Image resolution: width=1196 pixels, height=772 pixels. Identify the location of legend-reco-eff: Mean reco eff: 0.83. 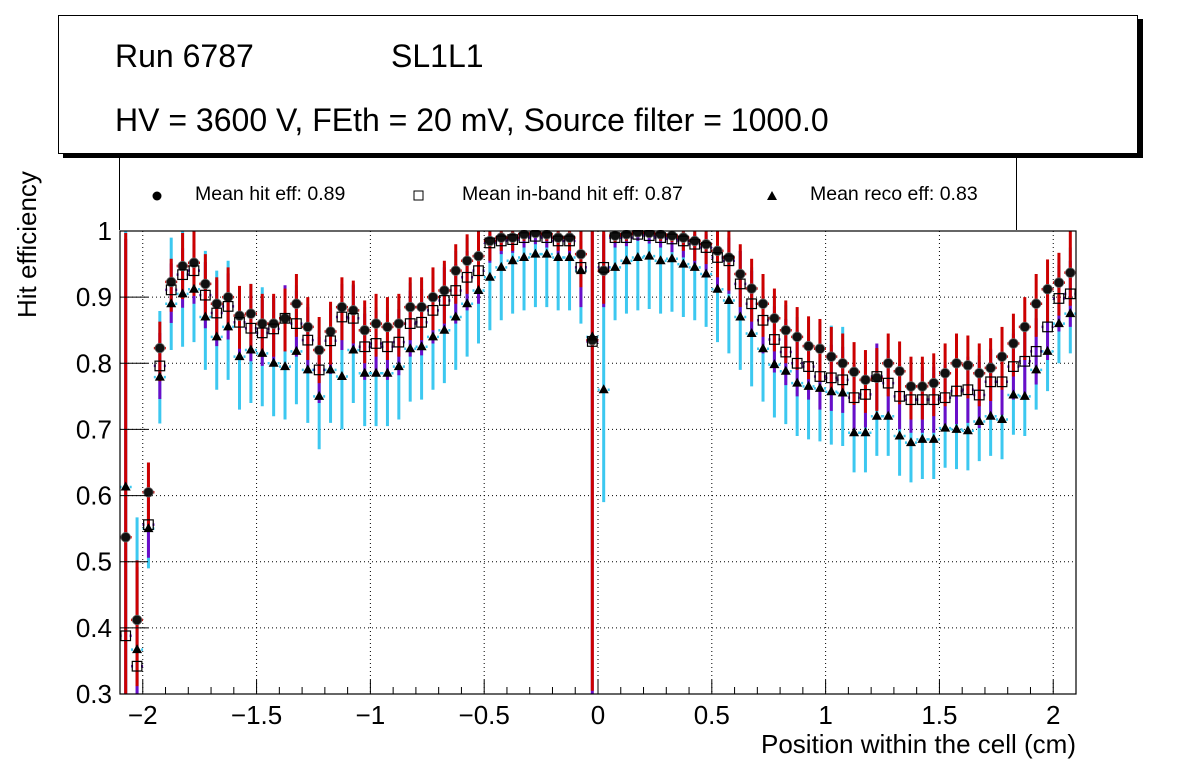
(894, 194).